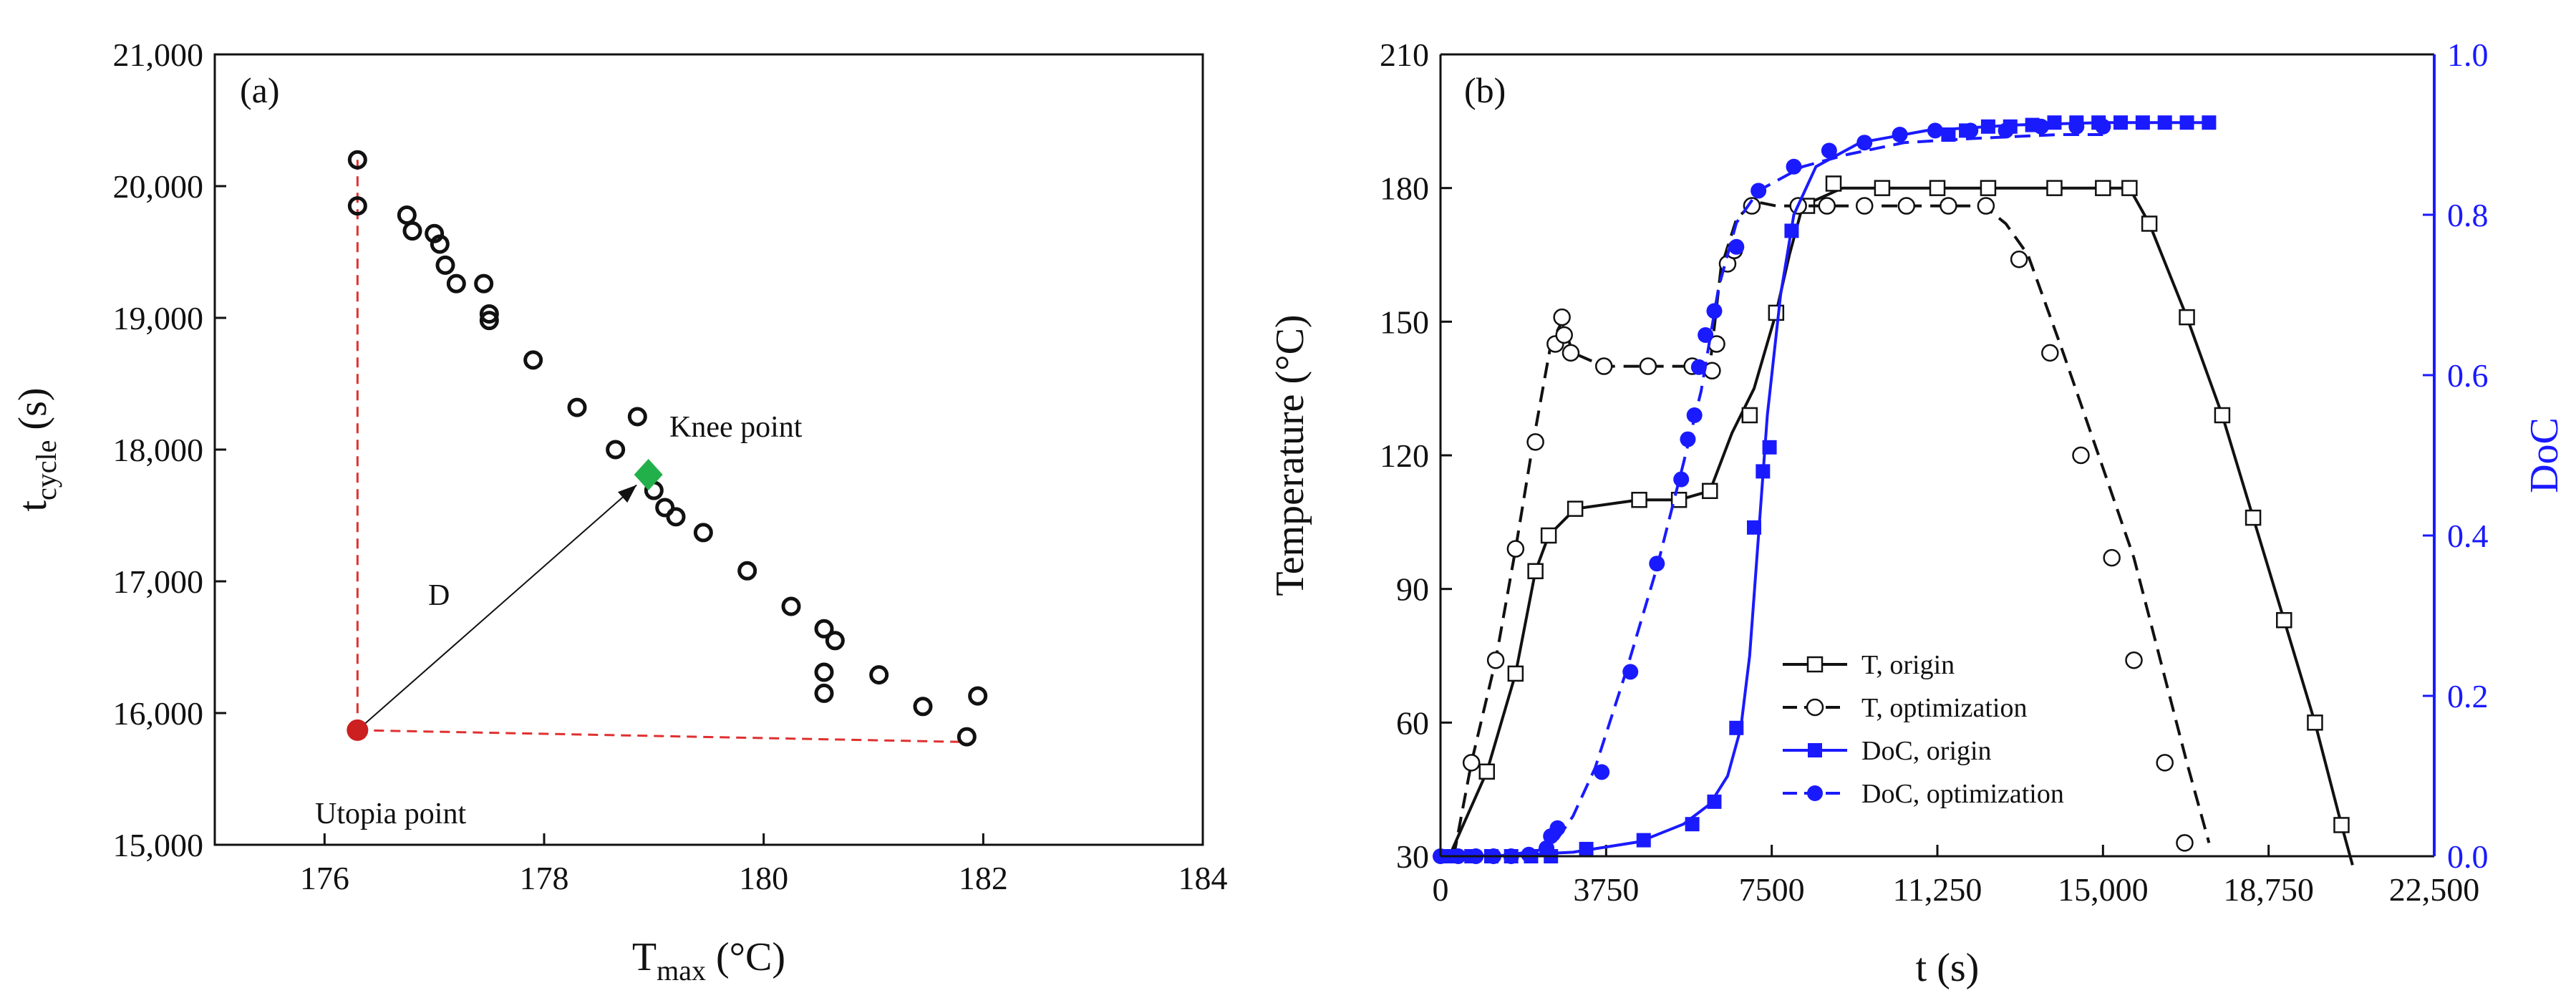  I want to click on x-tick-label: 22,500, so click(2434, 889).